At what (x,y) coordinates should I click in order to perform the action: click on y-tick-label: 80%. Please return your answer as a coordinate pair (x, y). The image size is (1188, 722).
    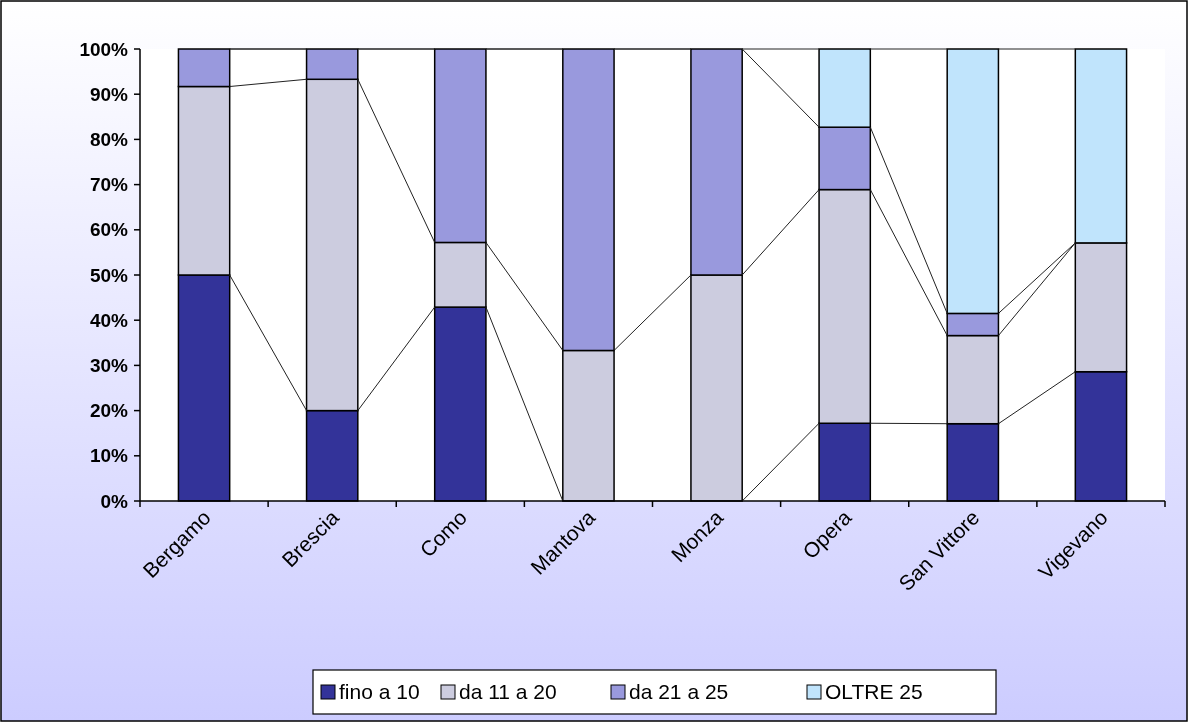
    Looking at the image, I should click on (109, 140).